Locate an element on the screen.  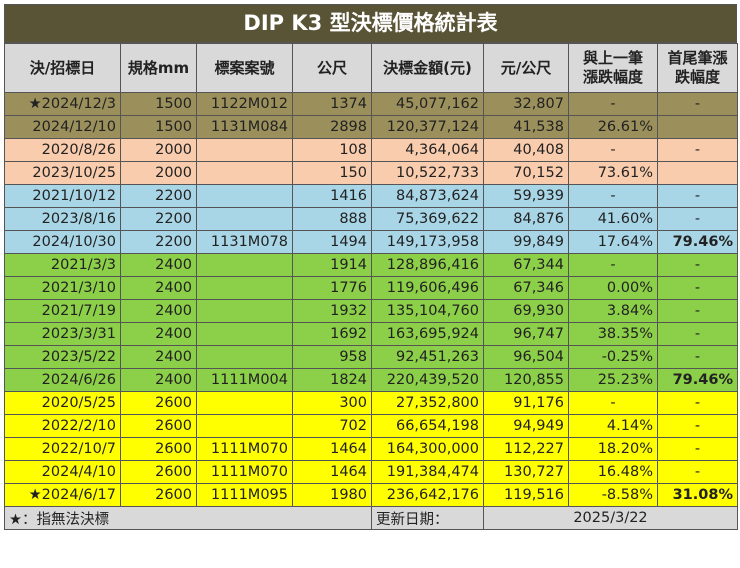
table-row: 2022/2/10 2600 702 66,654,198 94,949 4.14% - is located at coordinates (371, 426).